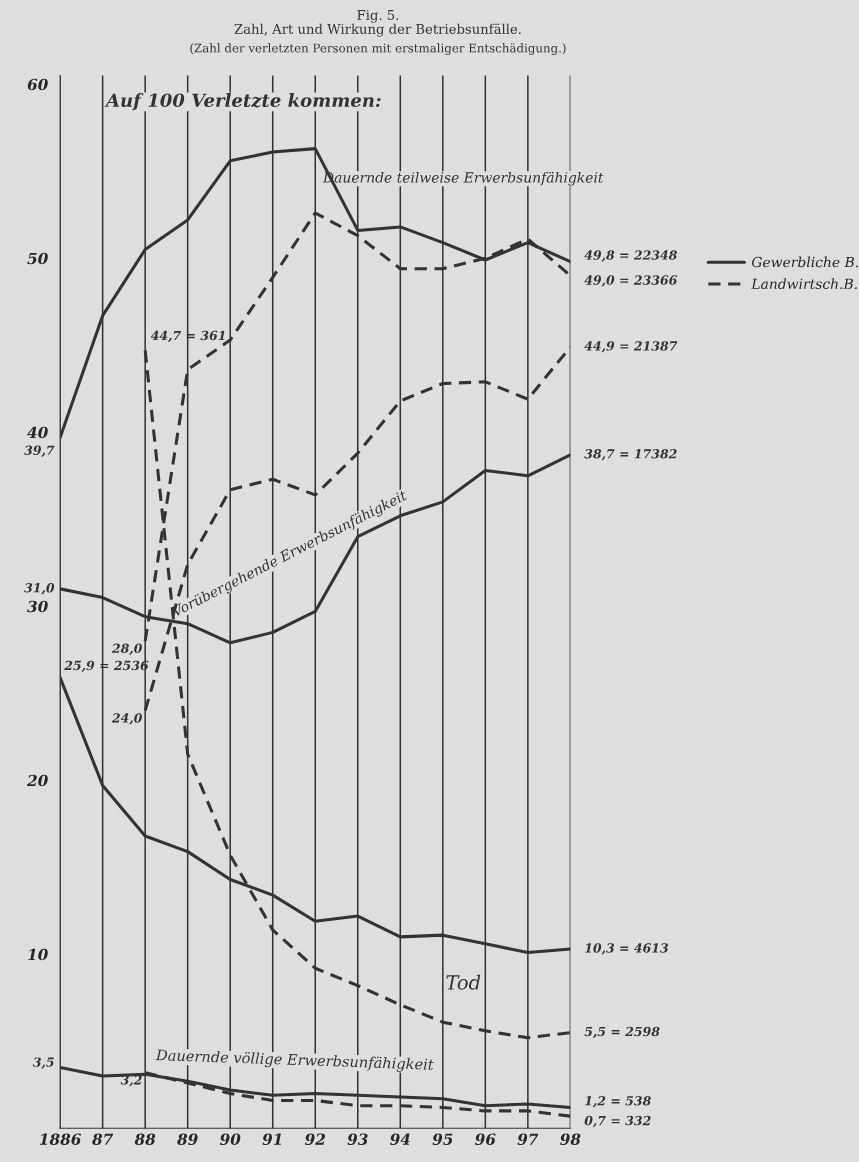 The height and width of the screenshot is (1162, 859). I want to click on annotation: Auf 100 Verletzte kommen:, so click(242, 102).